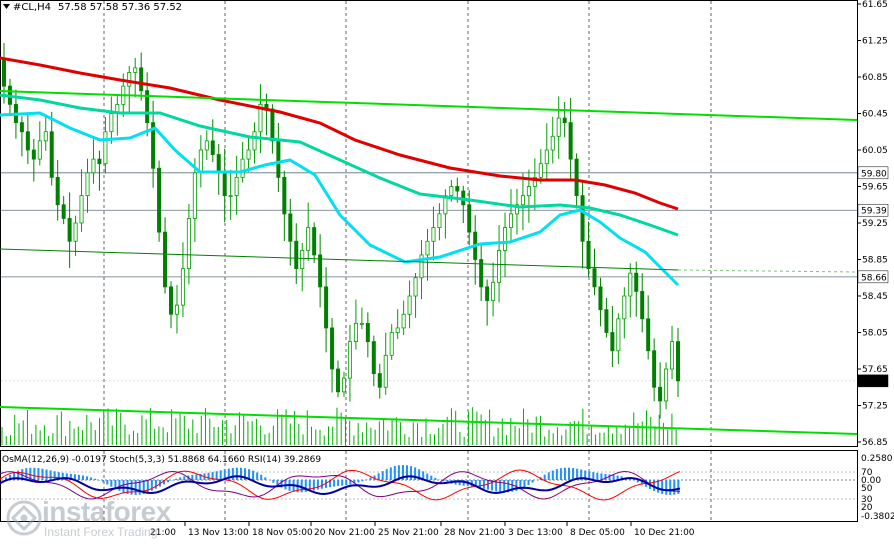 The image size is (894, 547). I want to click on marked-level-label: 58.66, so click(874, 278).